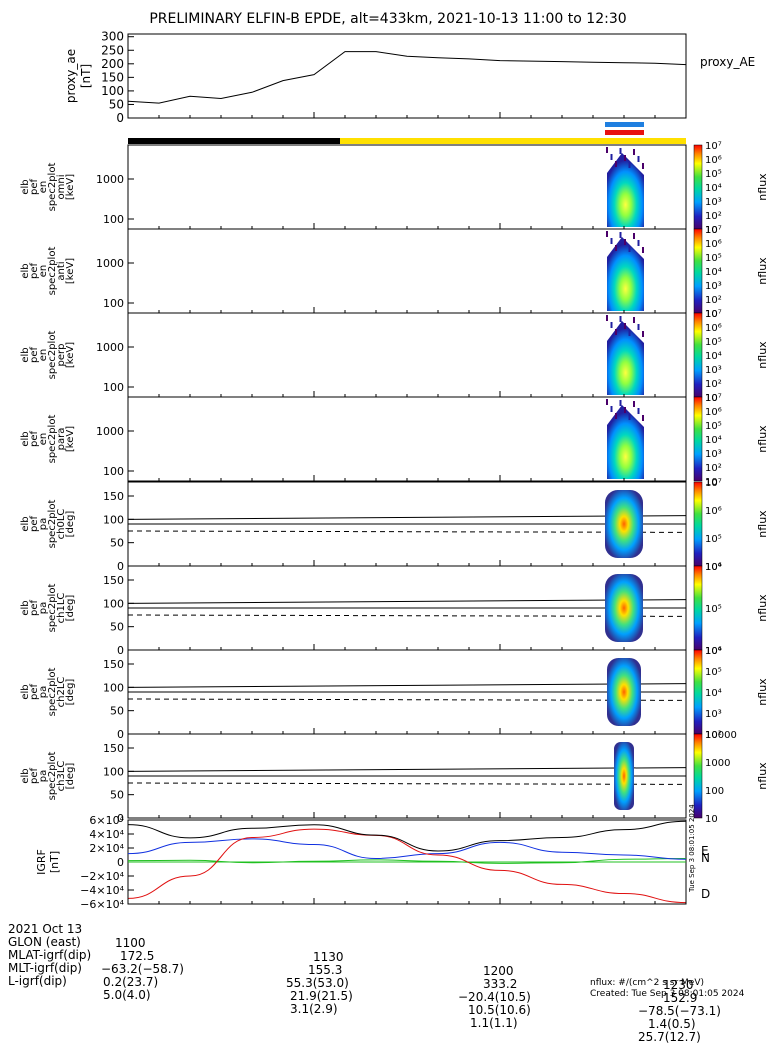 The image size is (775, 1058). I want to click on footer-label: 2021 Oct 13, so click(45, 929).